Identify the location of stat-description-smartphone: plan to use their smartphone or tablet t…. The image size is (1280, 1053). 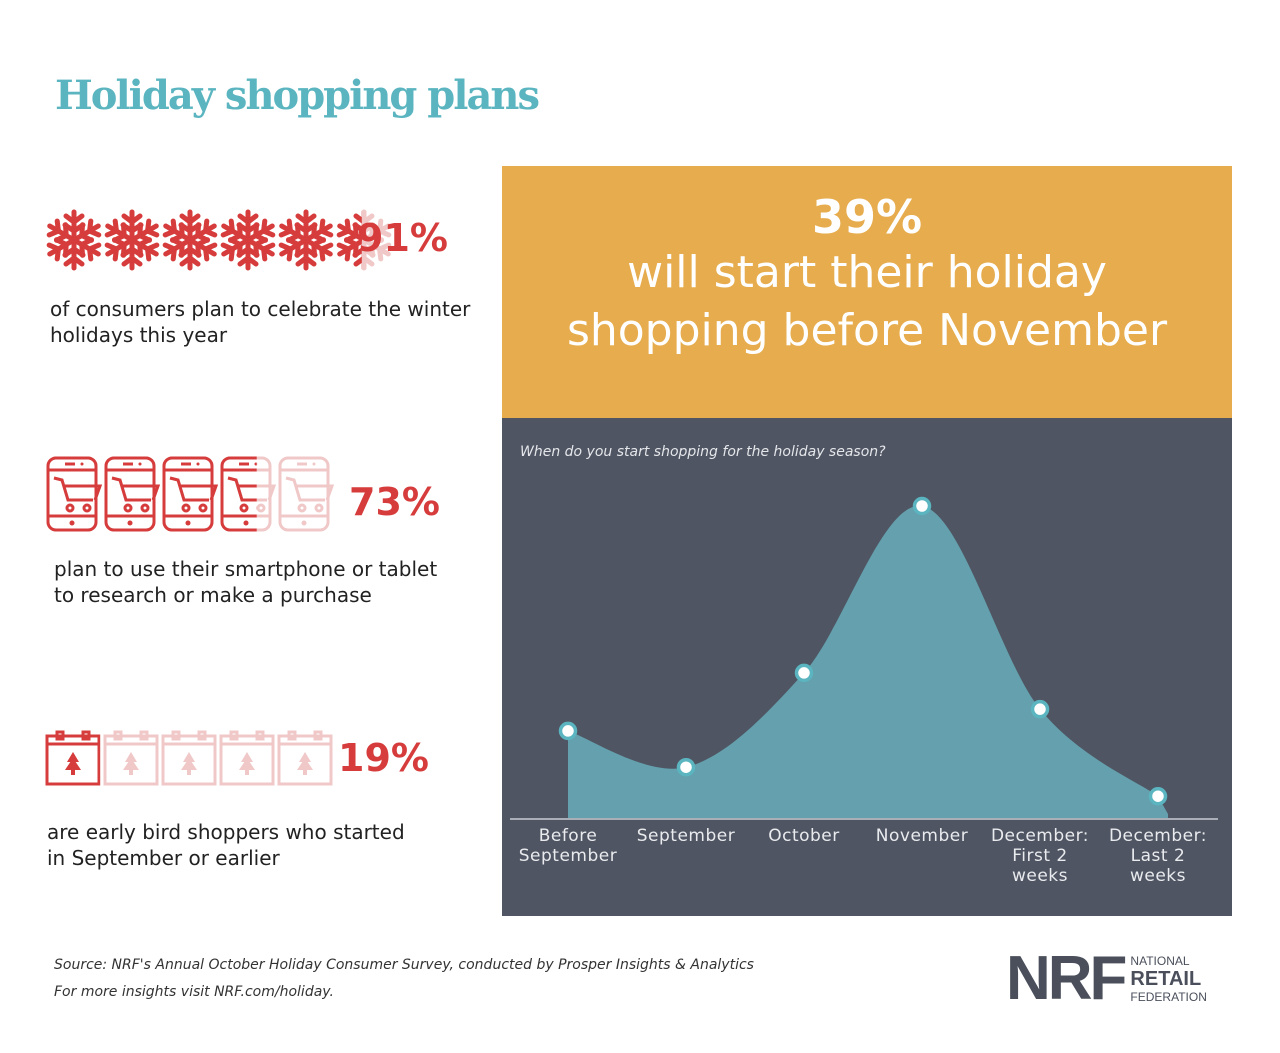
(245, 582).